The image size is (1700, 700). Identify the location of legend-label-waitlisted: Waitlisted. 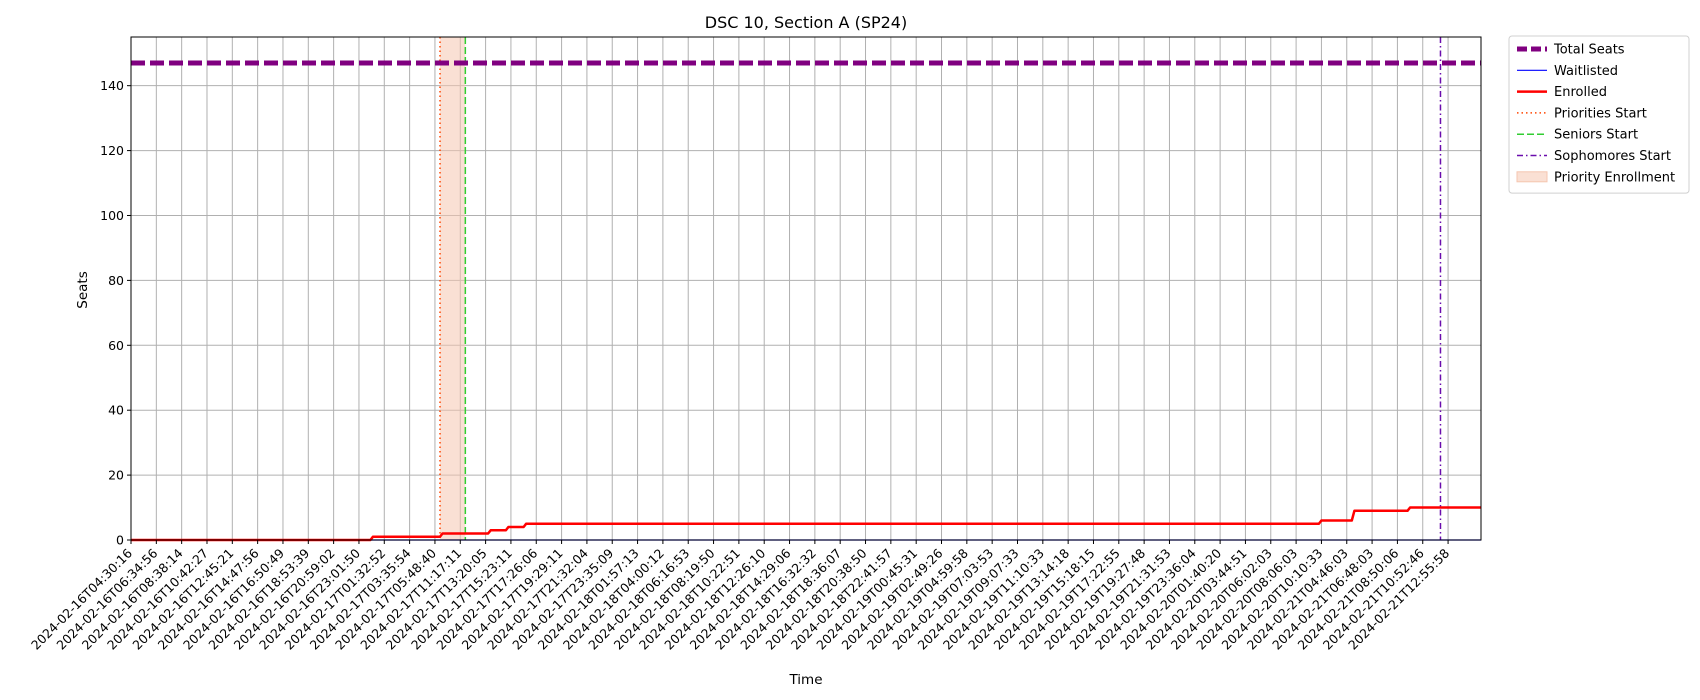
(1586, 71).